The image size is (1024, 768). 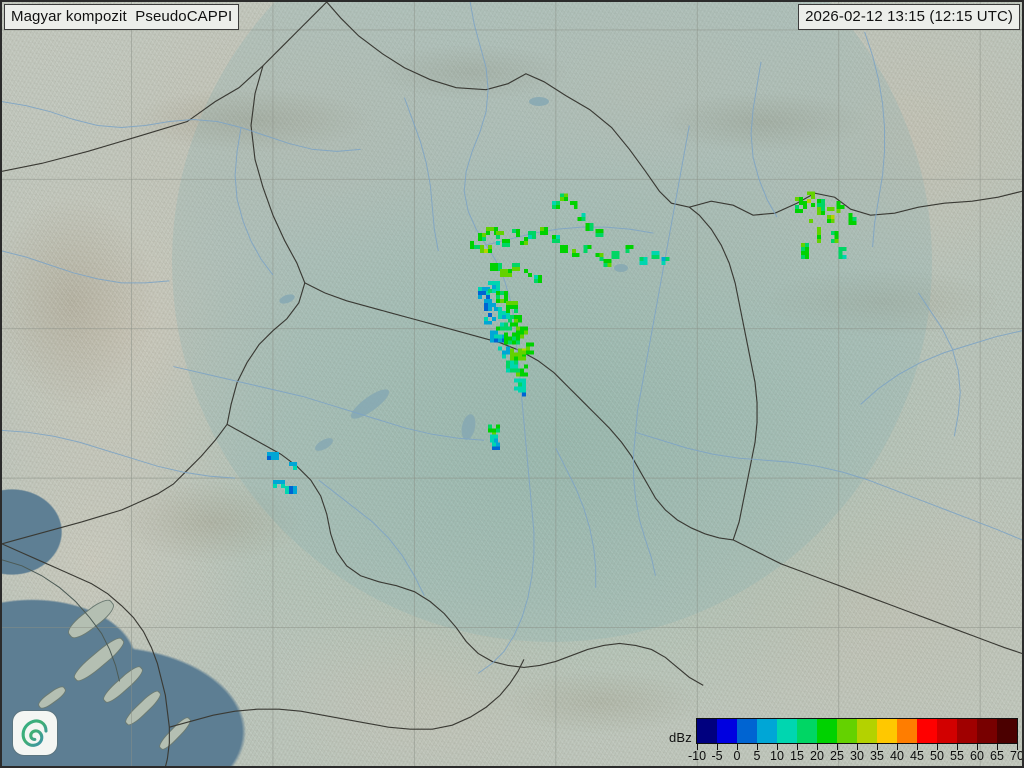 I want to click on lake-tisza, so click(x=621, y=268).